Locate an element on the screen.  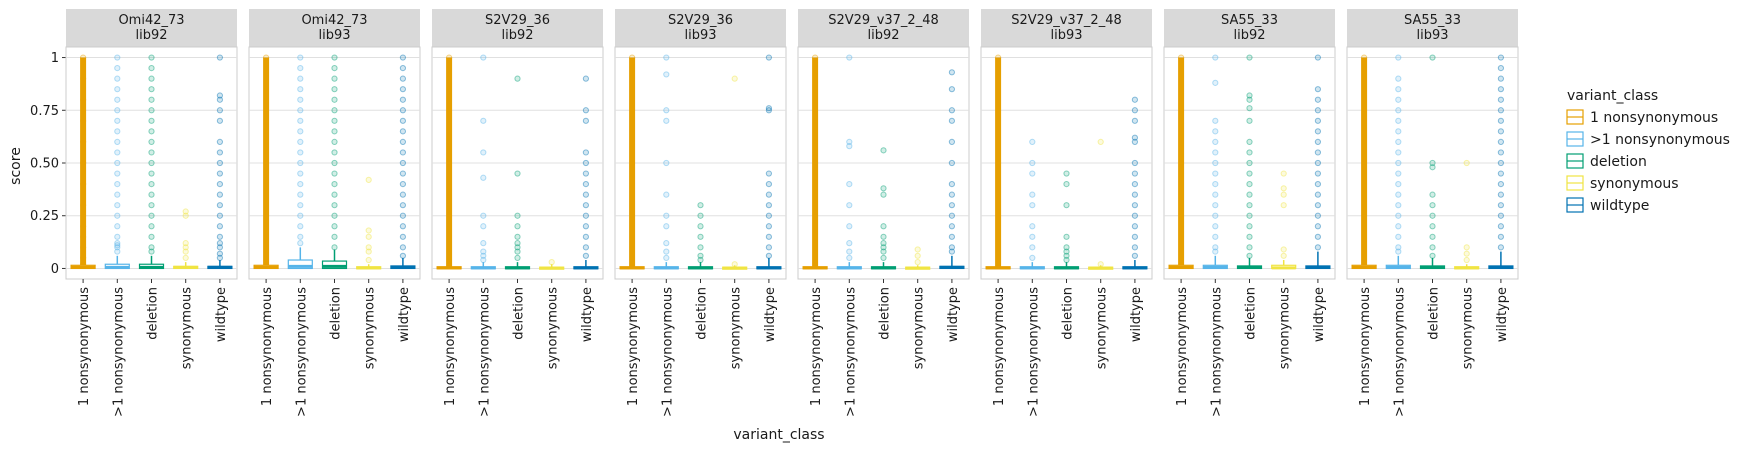
facet-strip-label: lib93 is located at coordinates (1066, 35).